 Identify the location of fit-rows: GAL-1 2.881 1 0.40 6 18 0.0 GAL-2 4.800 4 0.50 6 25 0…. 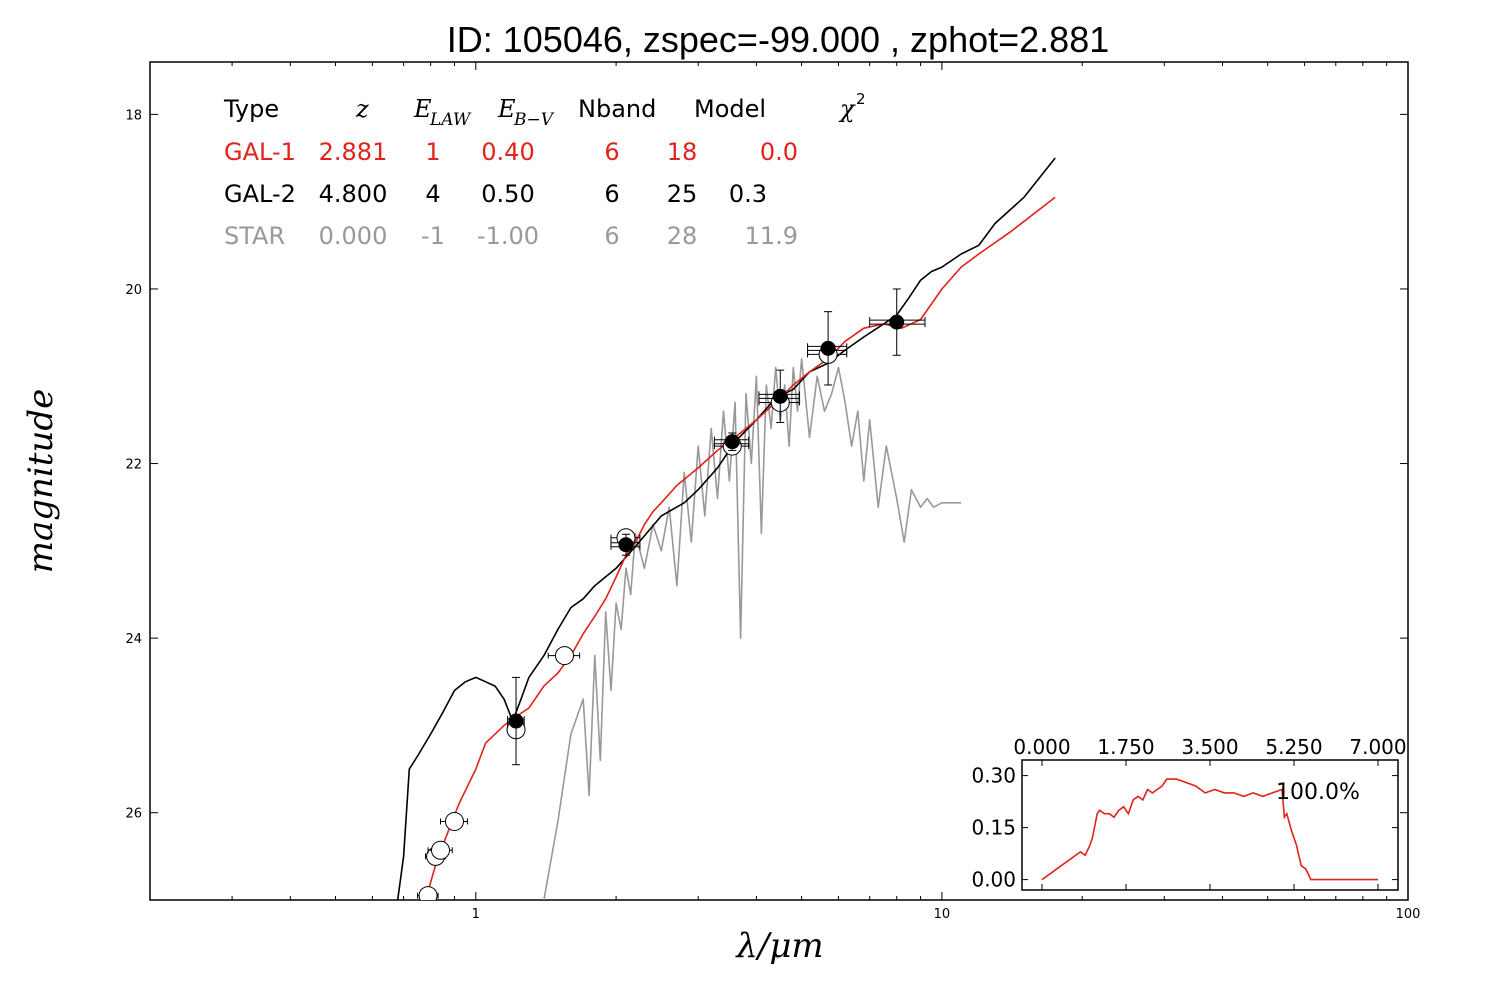
(511, 194).